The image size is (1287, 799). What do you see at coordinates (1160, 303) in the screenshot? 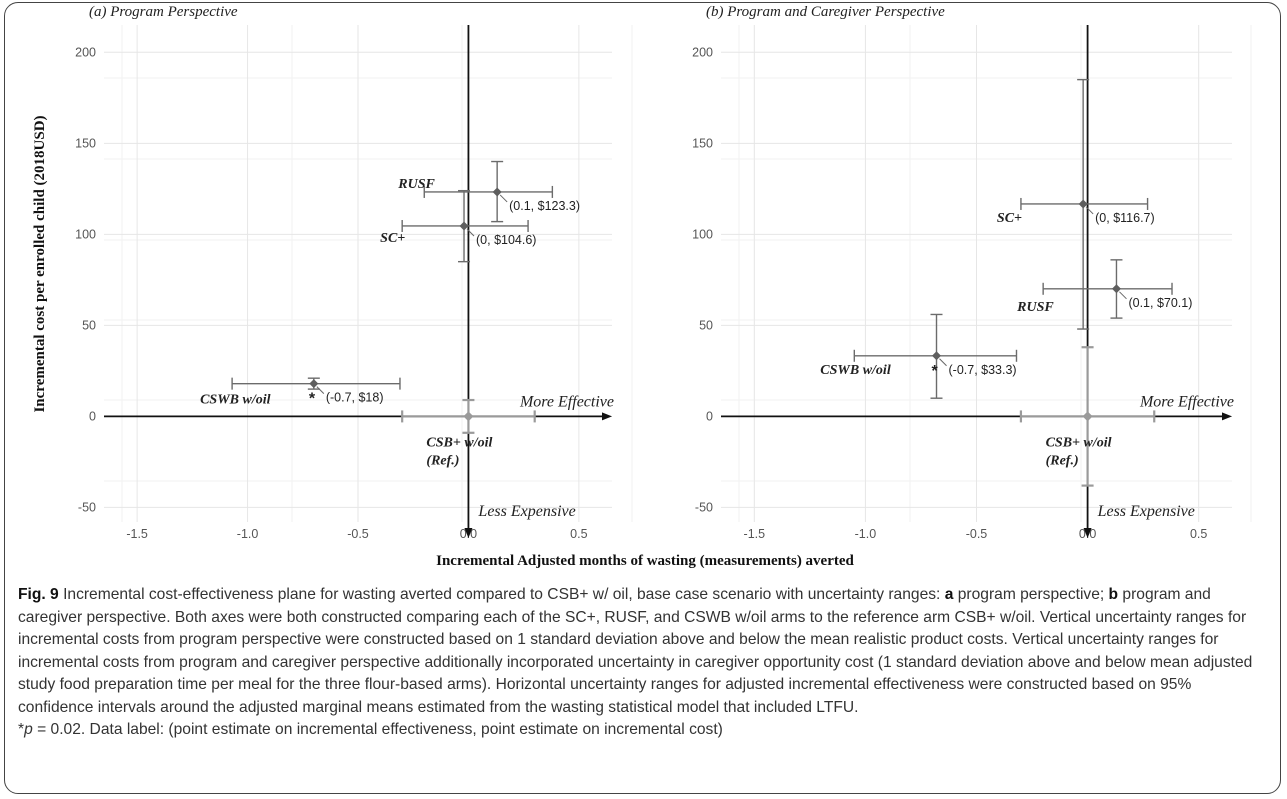
I see `data-label: (0.1, $70.1)` at bounding box center [1160, 303].